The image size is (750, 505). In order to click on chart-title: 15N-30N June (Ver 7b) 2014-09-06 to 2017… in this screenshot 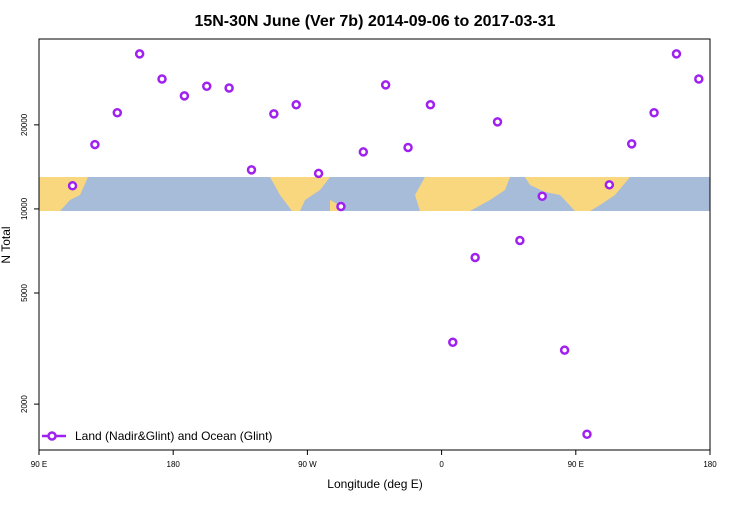, I will do `click(374, 21)`.